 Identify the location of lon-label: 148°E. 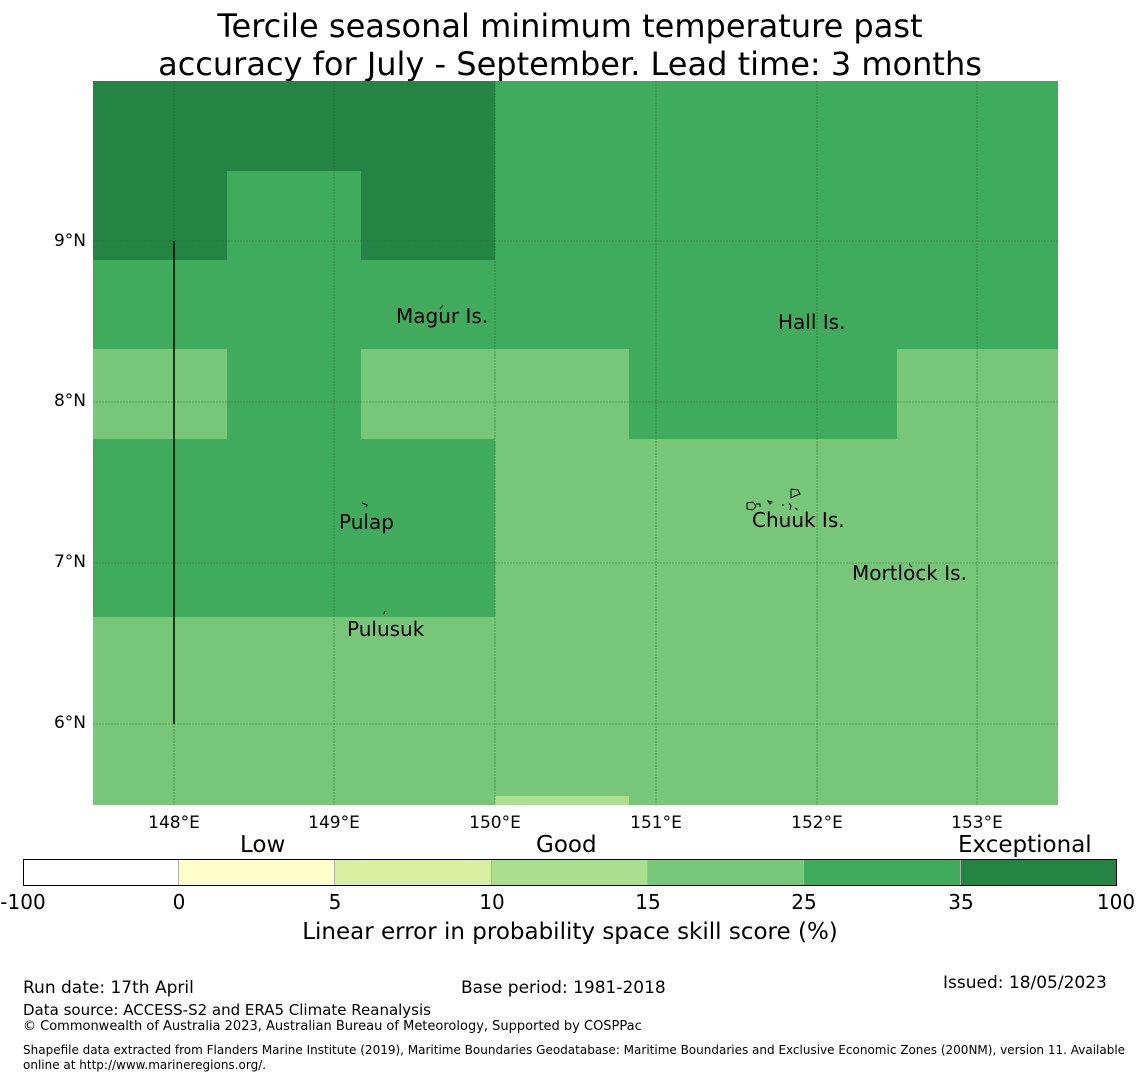
(174, 823).